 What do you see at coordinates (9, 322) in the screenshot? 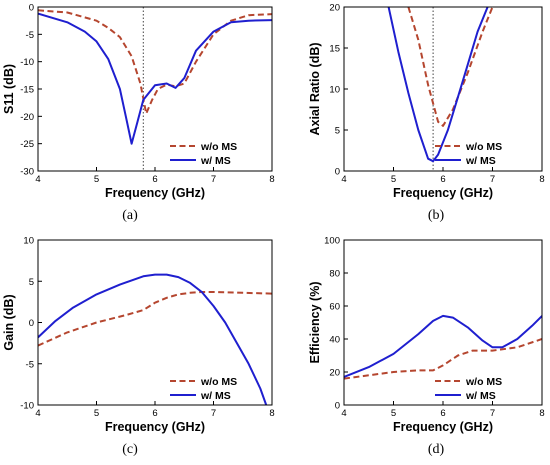
I see `y-axis-label: Gain (dB)` at bounding box center [9, 322].